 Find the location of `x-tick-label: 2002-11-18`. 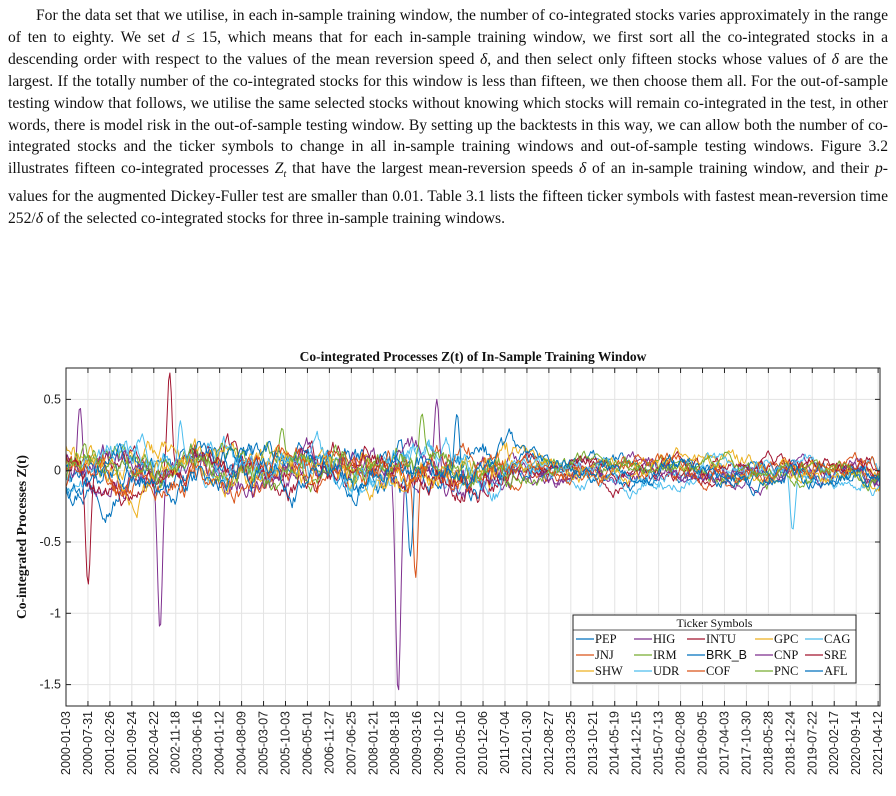

x-tick-label: 2002-11-18 is located at coordinates (176, 742).